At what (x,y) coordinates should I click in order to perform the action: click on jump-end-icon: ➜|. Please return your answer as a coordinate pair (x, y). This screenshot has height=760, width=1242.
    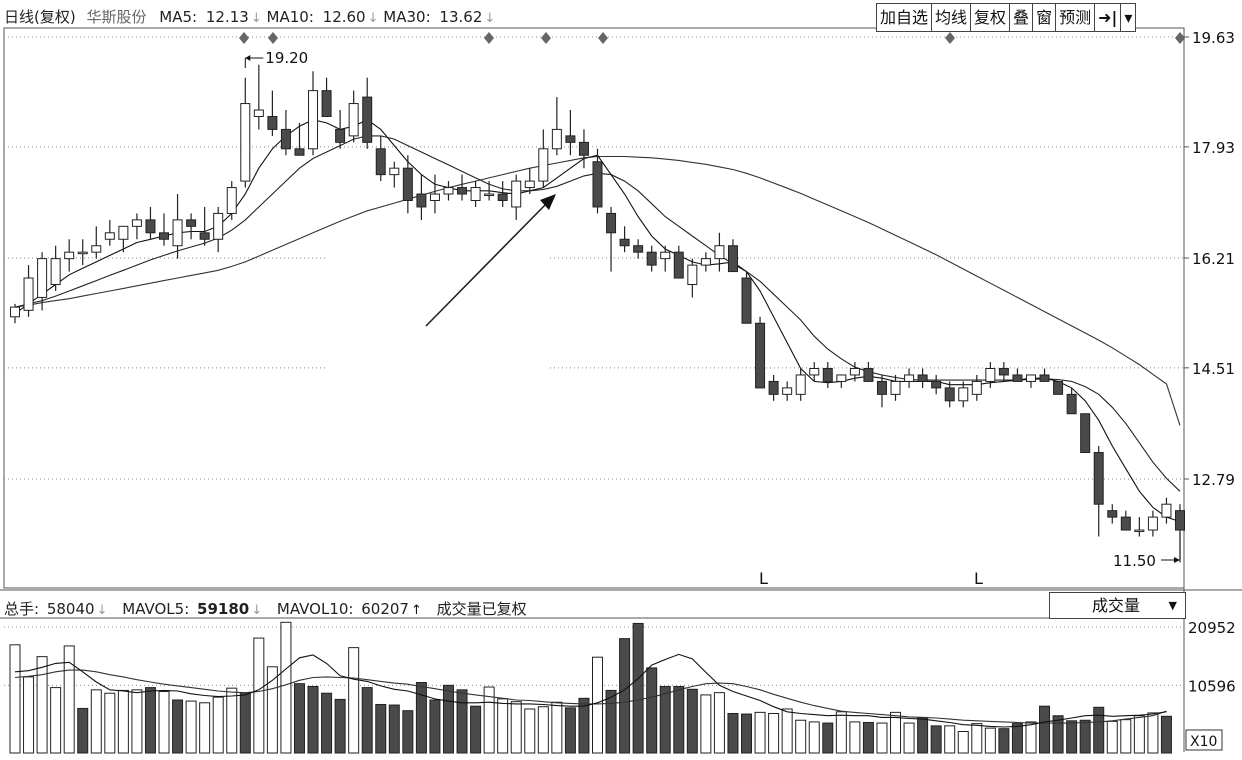
    Looking at the image, I should click on (1108, 17).